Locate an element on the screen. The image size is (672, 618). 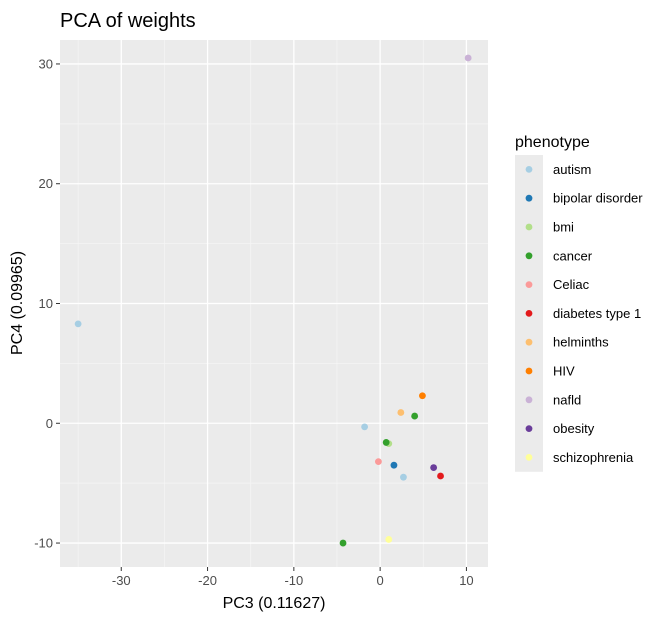
legend-label: bmi is located at coordinates (563, 227).